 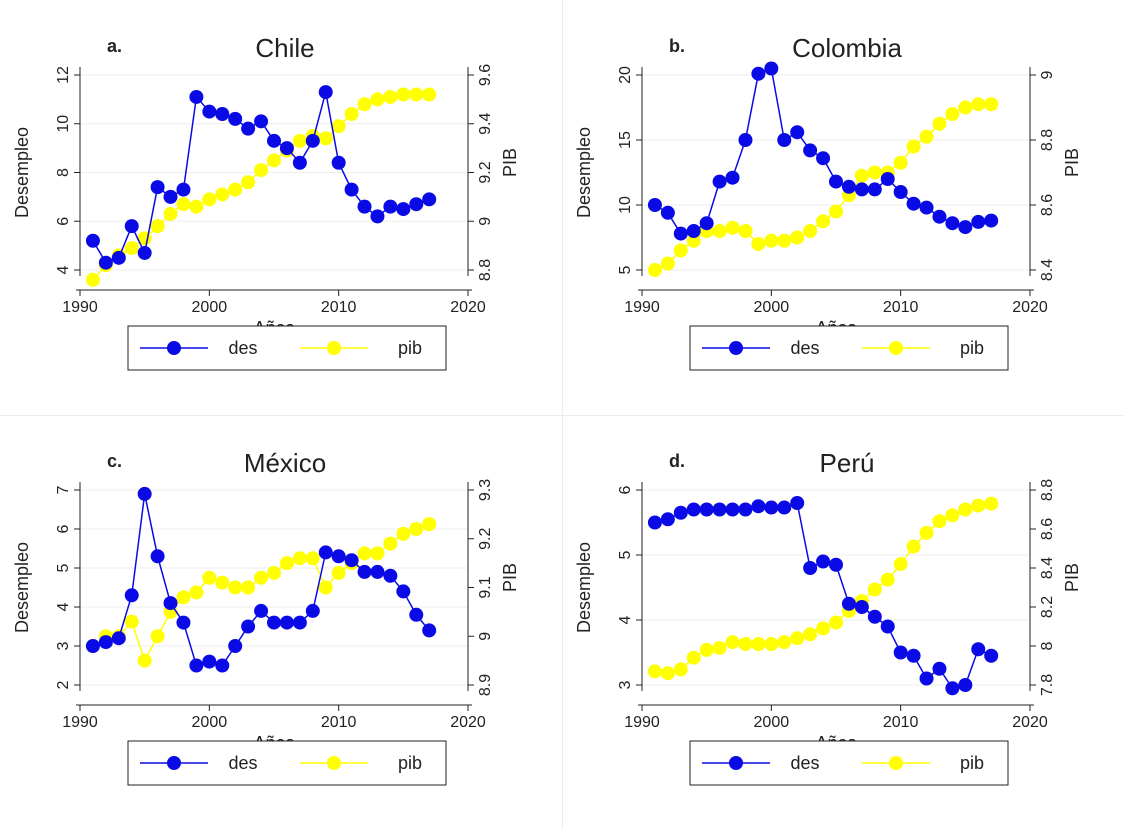 I want to click on chart-title: Chile, so click(x=284, y=48).